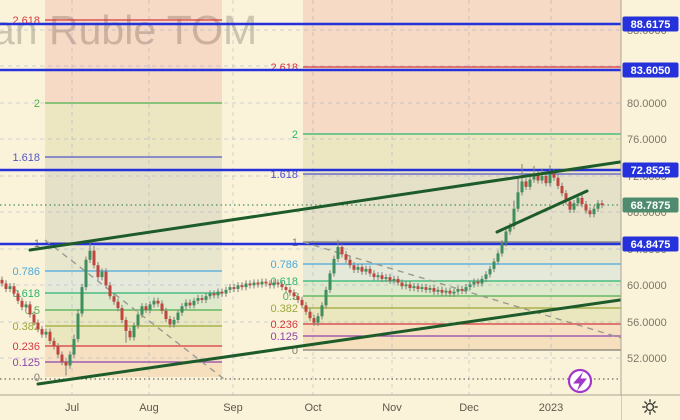 The image size is (680, 420). Describe the element at coordinates (469, 408) in the screenshot. I see `time-axis-label: Dec` at that location.